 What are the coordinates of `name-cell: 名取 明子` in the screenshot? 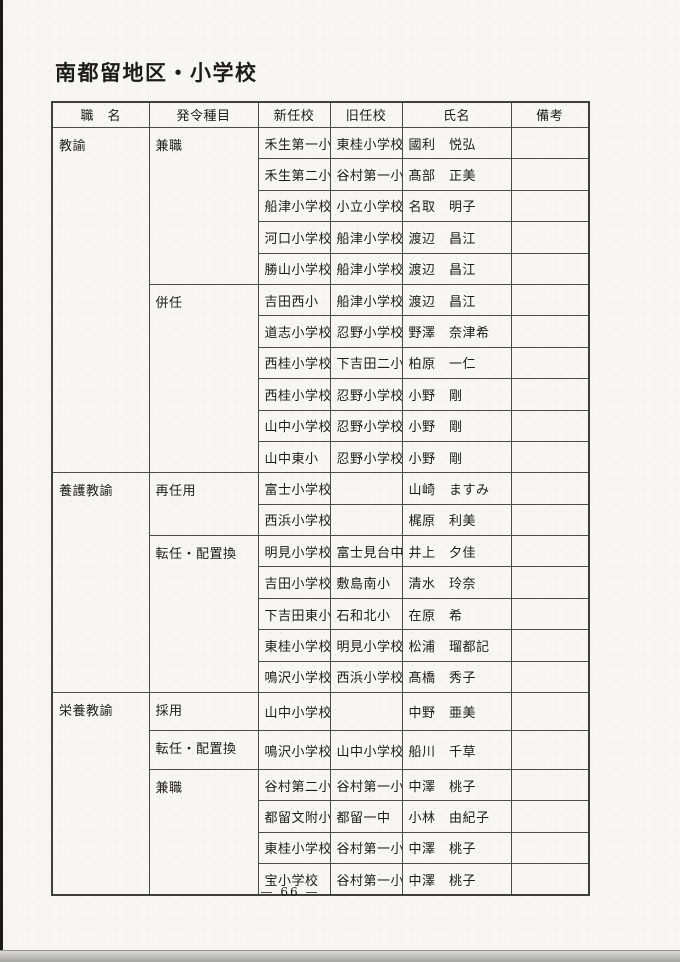 It's located at (456, 206).